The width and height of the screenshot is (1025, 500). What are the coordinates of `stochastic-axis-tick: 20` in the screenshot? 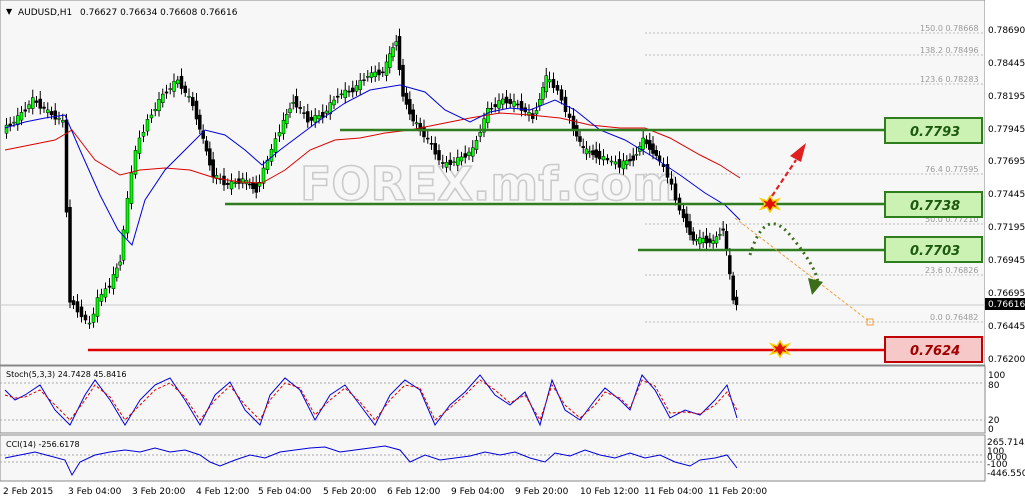 It's located at (994, 421).